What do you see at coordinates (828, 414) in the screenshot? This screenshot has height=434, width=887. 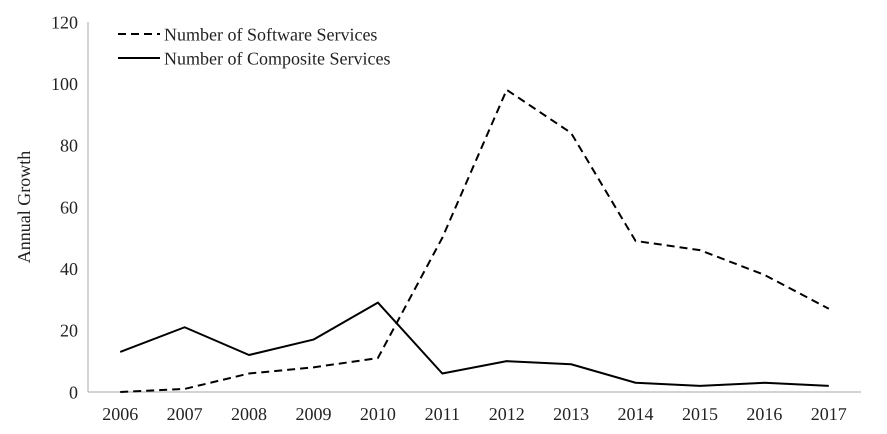 I see `x-tick-label: 2017` at bounding box center [828, 414].